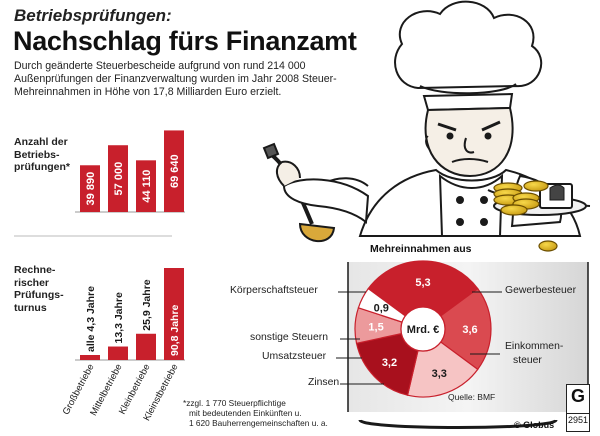 The width and height of the screenshot is (600, 436). I want to click on donut-center, so click(423, 329).